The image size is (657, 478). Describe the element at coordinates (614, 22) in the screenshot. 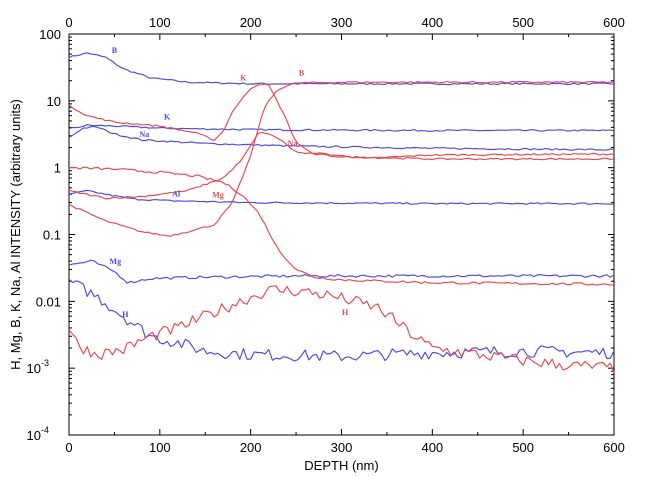

I see `x-tick-label-top: 600` at that location.